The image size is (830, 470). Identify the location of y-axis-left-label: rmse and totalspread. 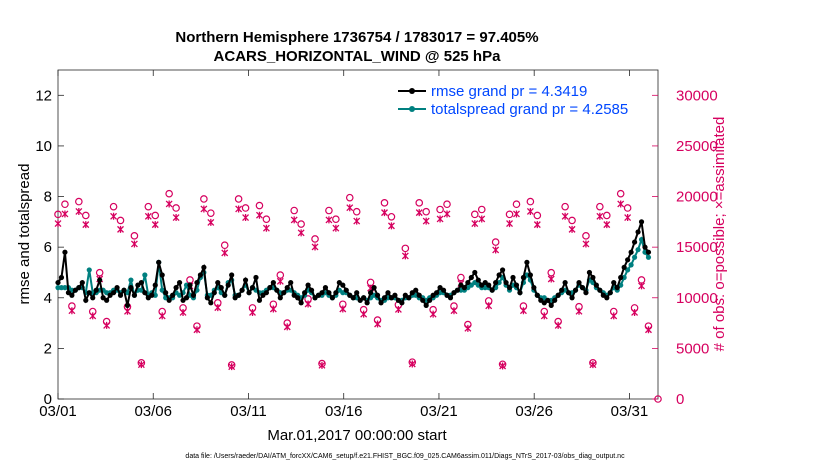
(24, 234).